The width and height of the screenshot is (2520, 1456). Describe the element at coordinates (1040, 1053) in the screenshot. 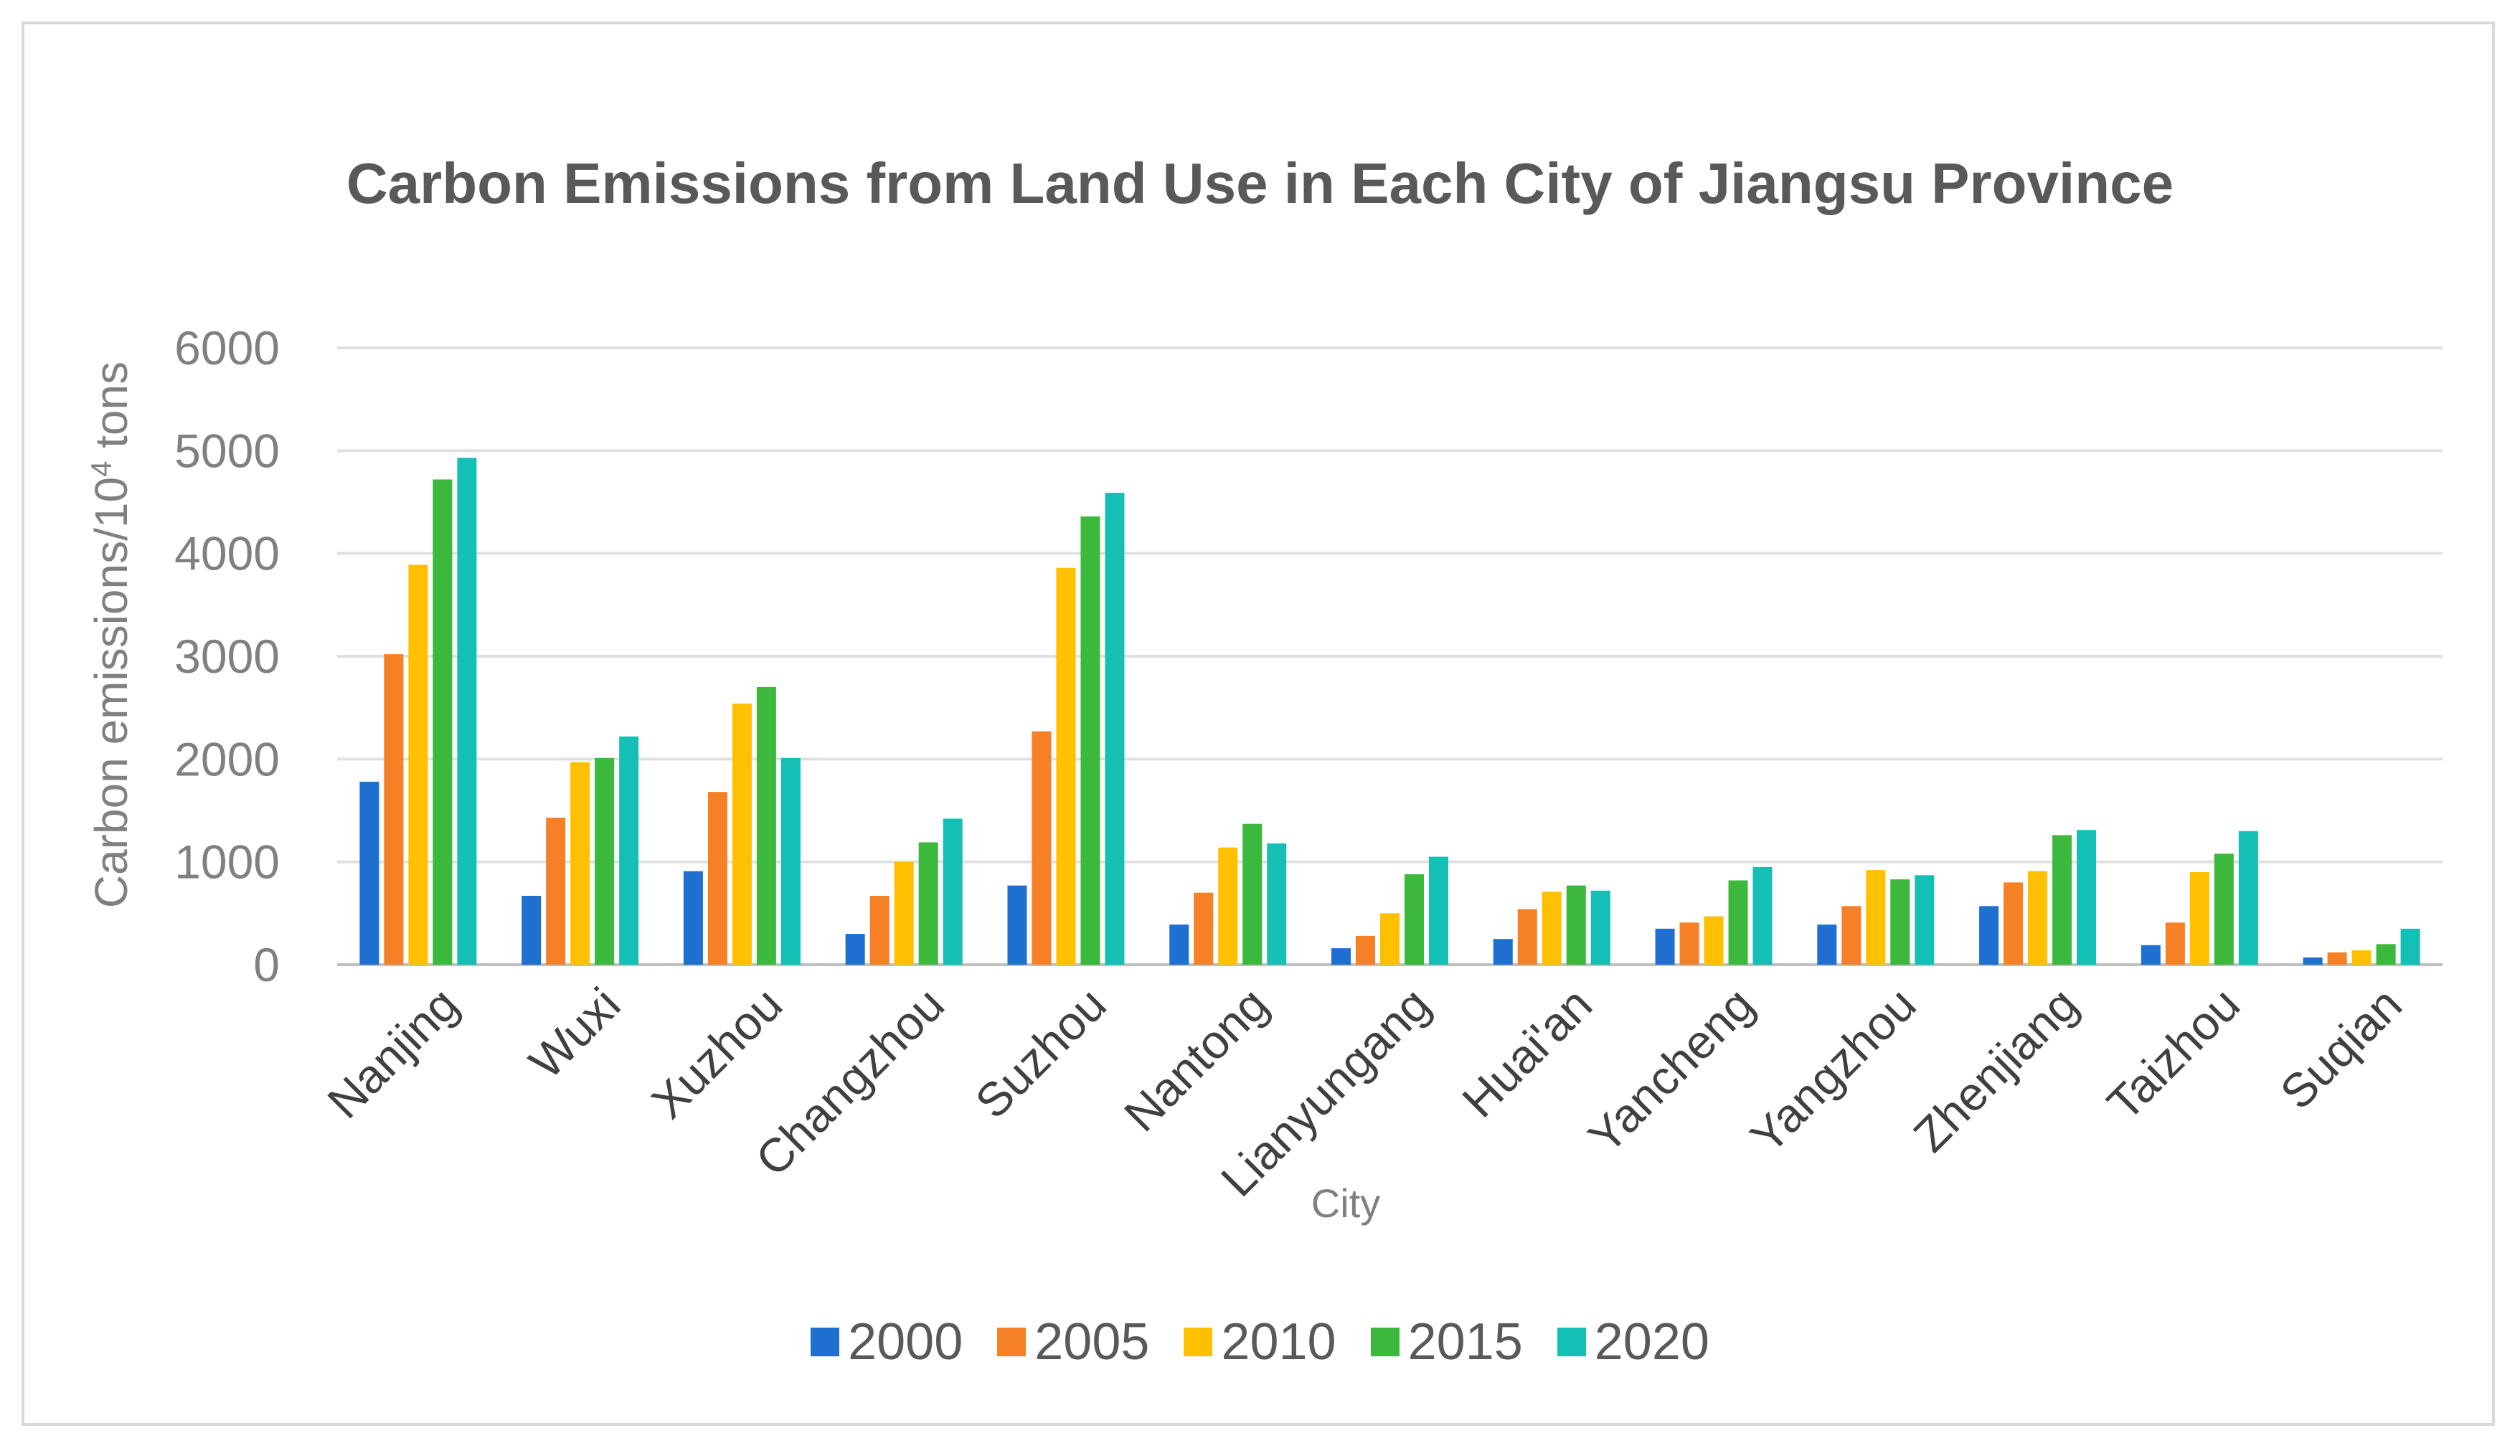

I see `x-category-label: Suzhou` at that location.